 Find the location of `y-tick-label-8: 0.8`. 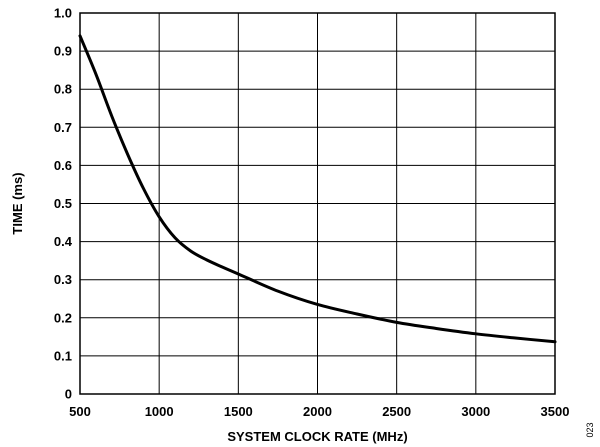

y-tick-label-8: 0.8 is located at coordinates (63, 89).